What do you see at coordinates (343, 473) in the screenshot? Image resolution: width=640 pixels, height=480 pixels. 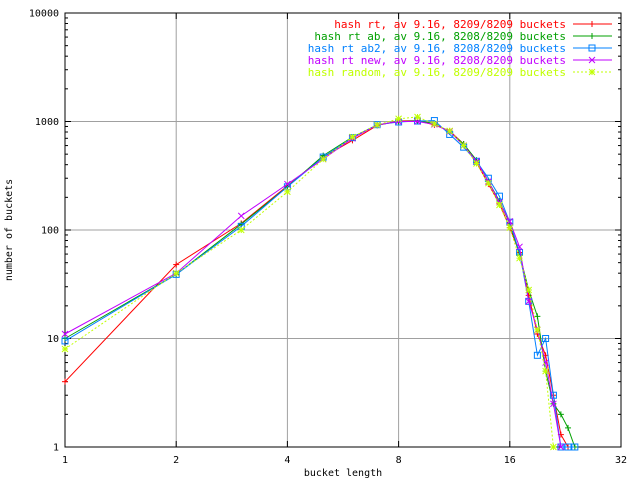 I see `x-axis-title: bucket length` at bounding box center [343, 473].